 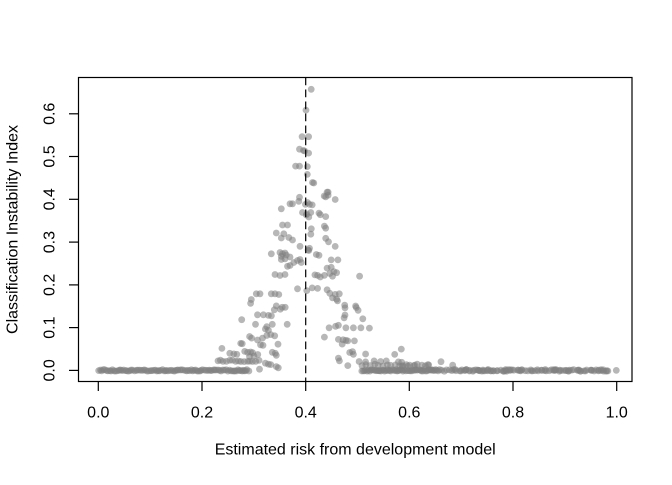 I want to click on svg-text: 1.0, so click(x=617, y=413).